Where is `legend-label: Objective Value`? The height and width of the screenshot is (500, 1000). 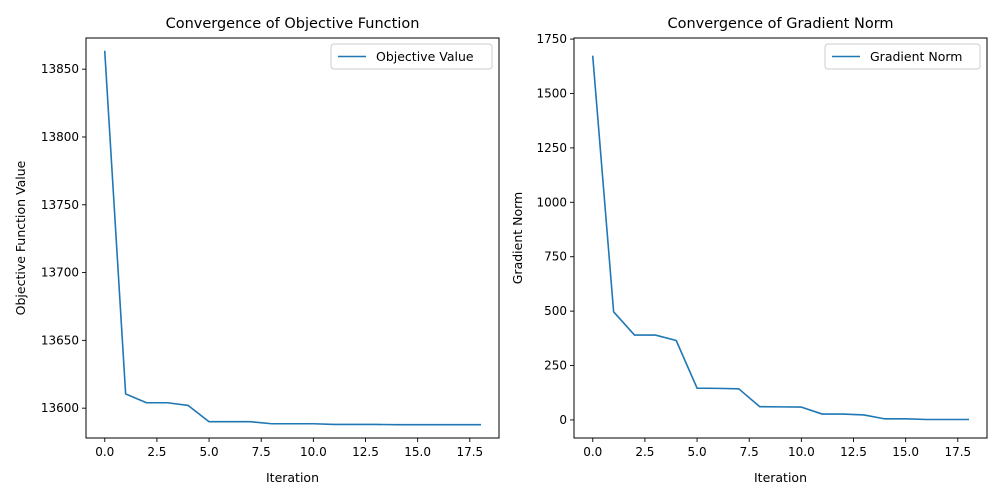
legend-label: Objective Value is located at coordinates (425, 56).